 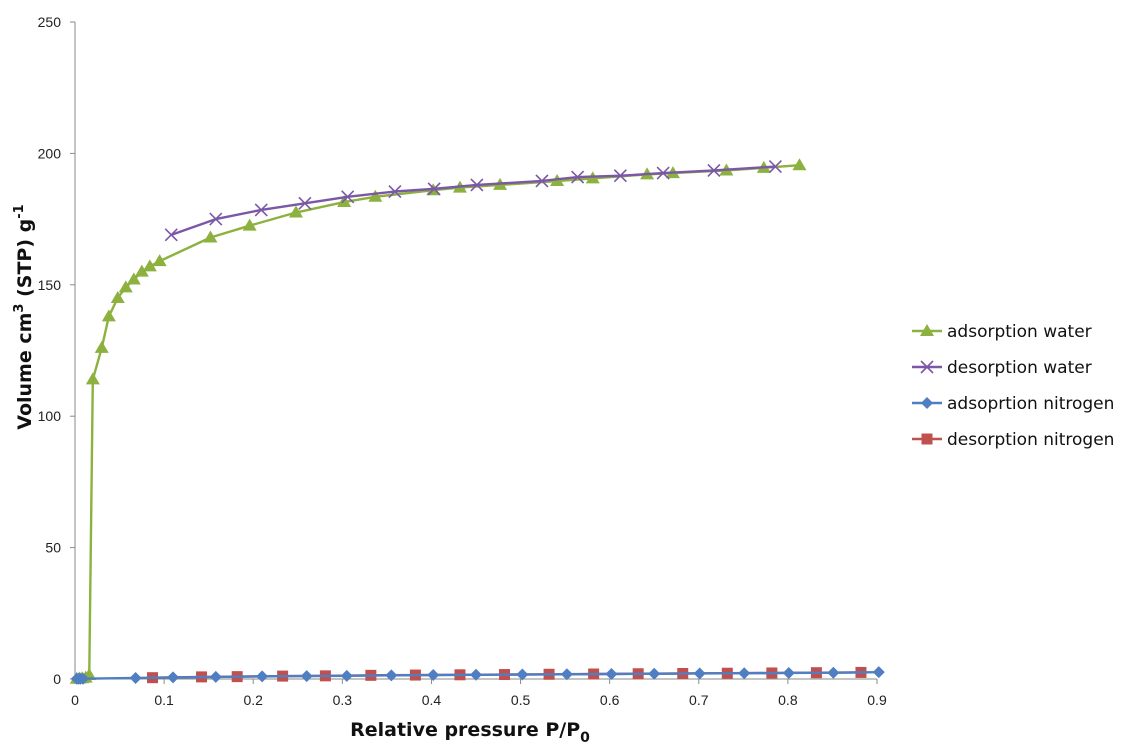 What do you see at coordinates (1019, 332) in the screenshot?
I see `legend-label: adsorption water` at bounding box center [1019, 332].